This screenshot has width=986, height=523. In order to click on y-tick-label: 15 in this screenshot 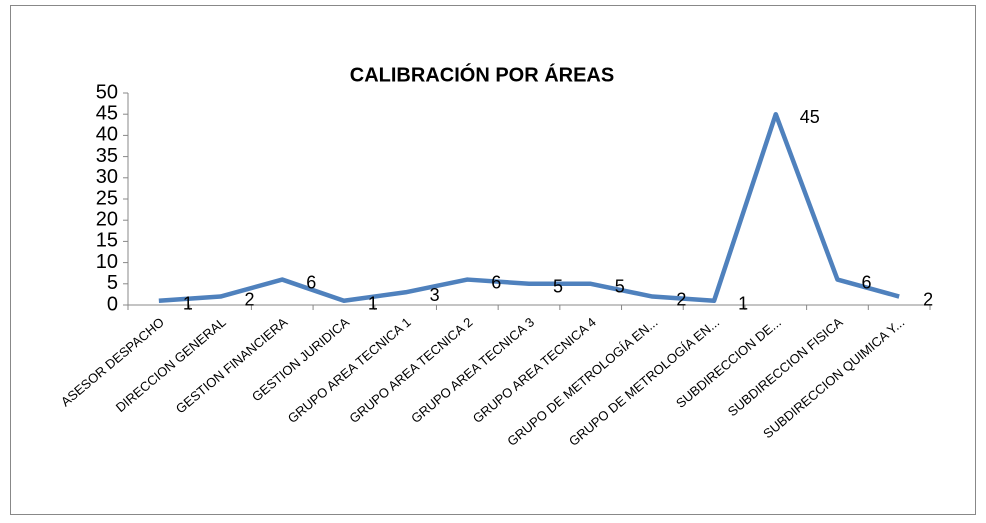, I will do `click(107, 241)`.